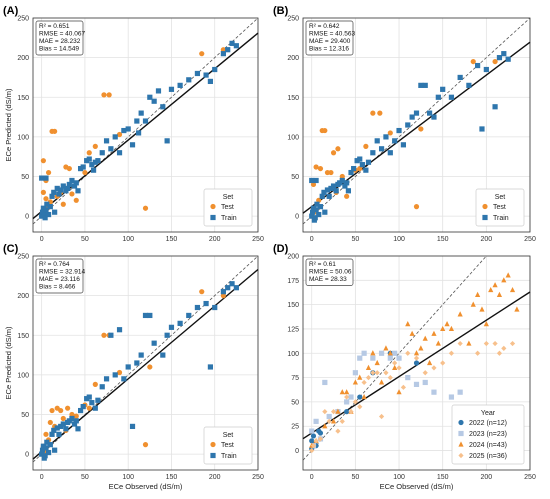 The height and width of the screenshot is (499, 550). What do you see at coordinates (322, 264) in the screenshot?
I see `stats-line: R² = 0.61` at bounding box center [322, 264].